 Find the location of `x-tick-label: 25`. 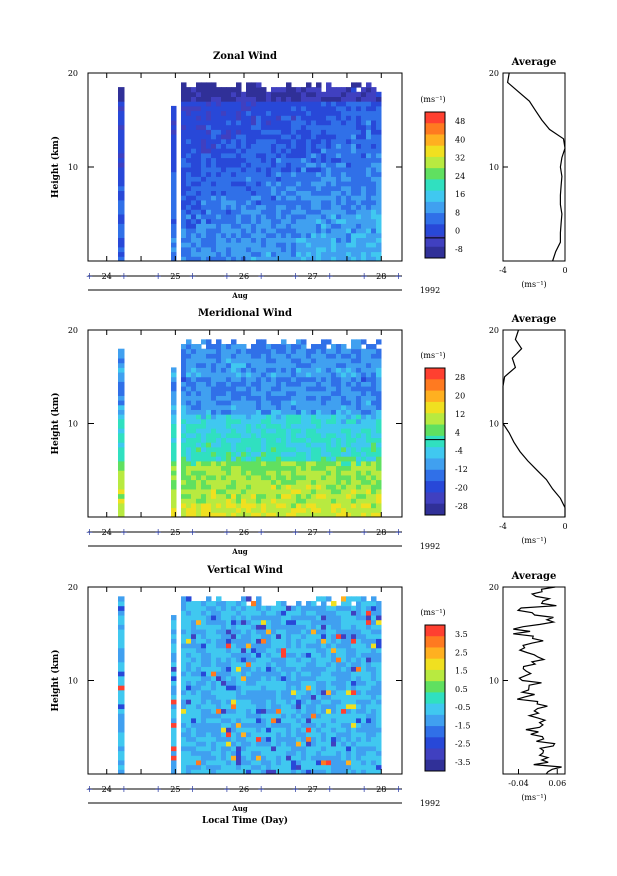

x-tick-label: 25 is located at coordinates (175, 789).